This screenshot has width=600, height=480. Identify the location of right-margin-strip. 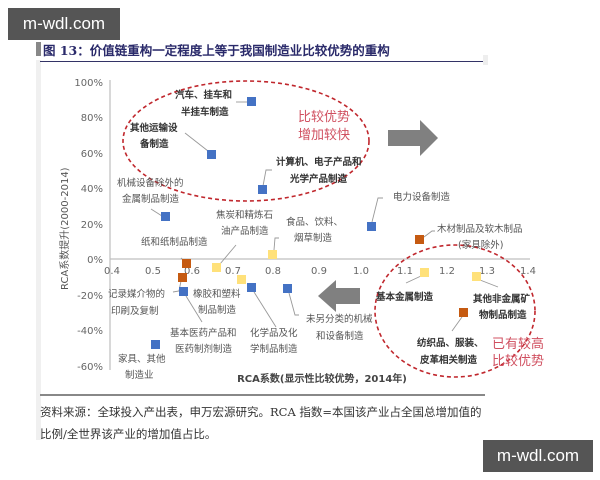
(485, 60).